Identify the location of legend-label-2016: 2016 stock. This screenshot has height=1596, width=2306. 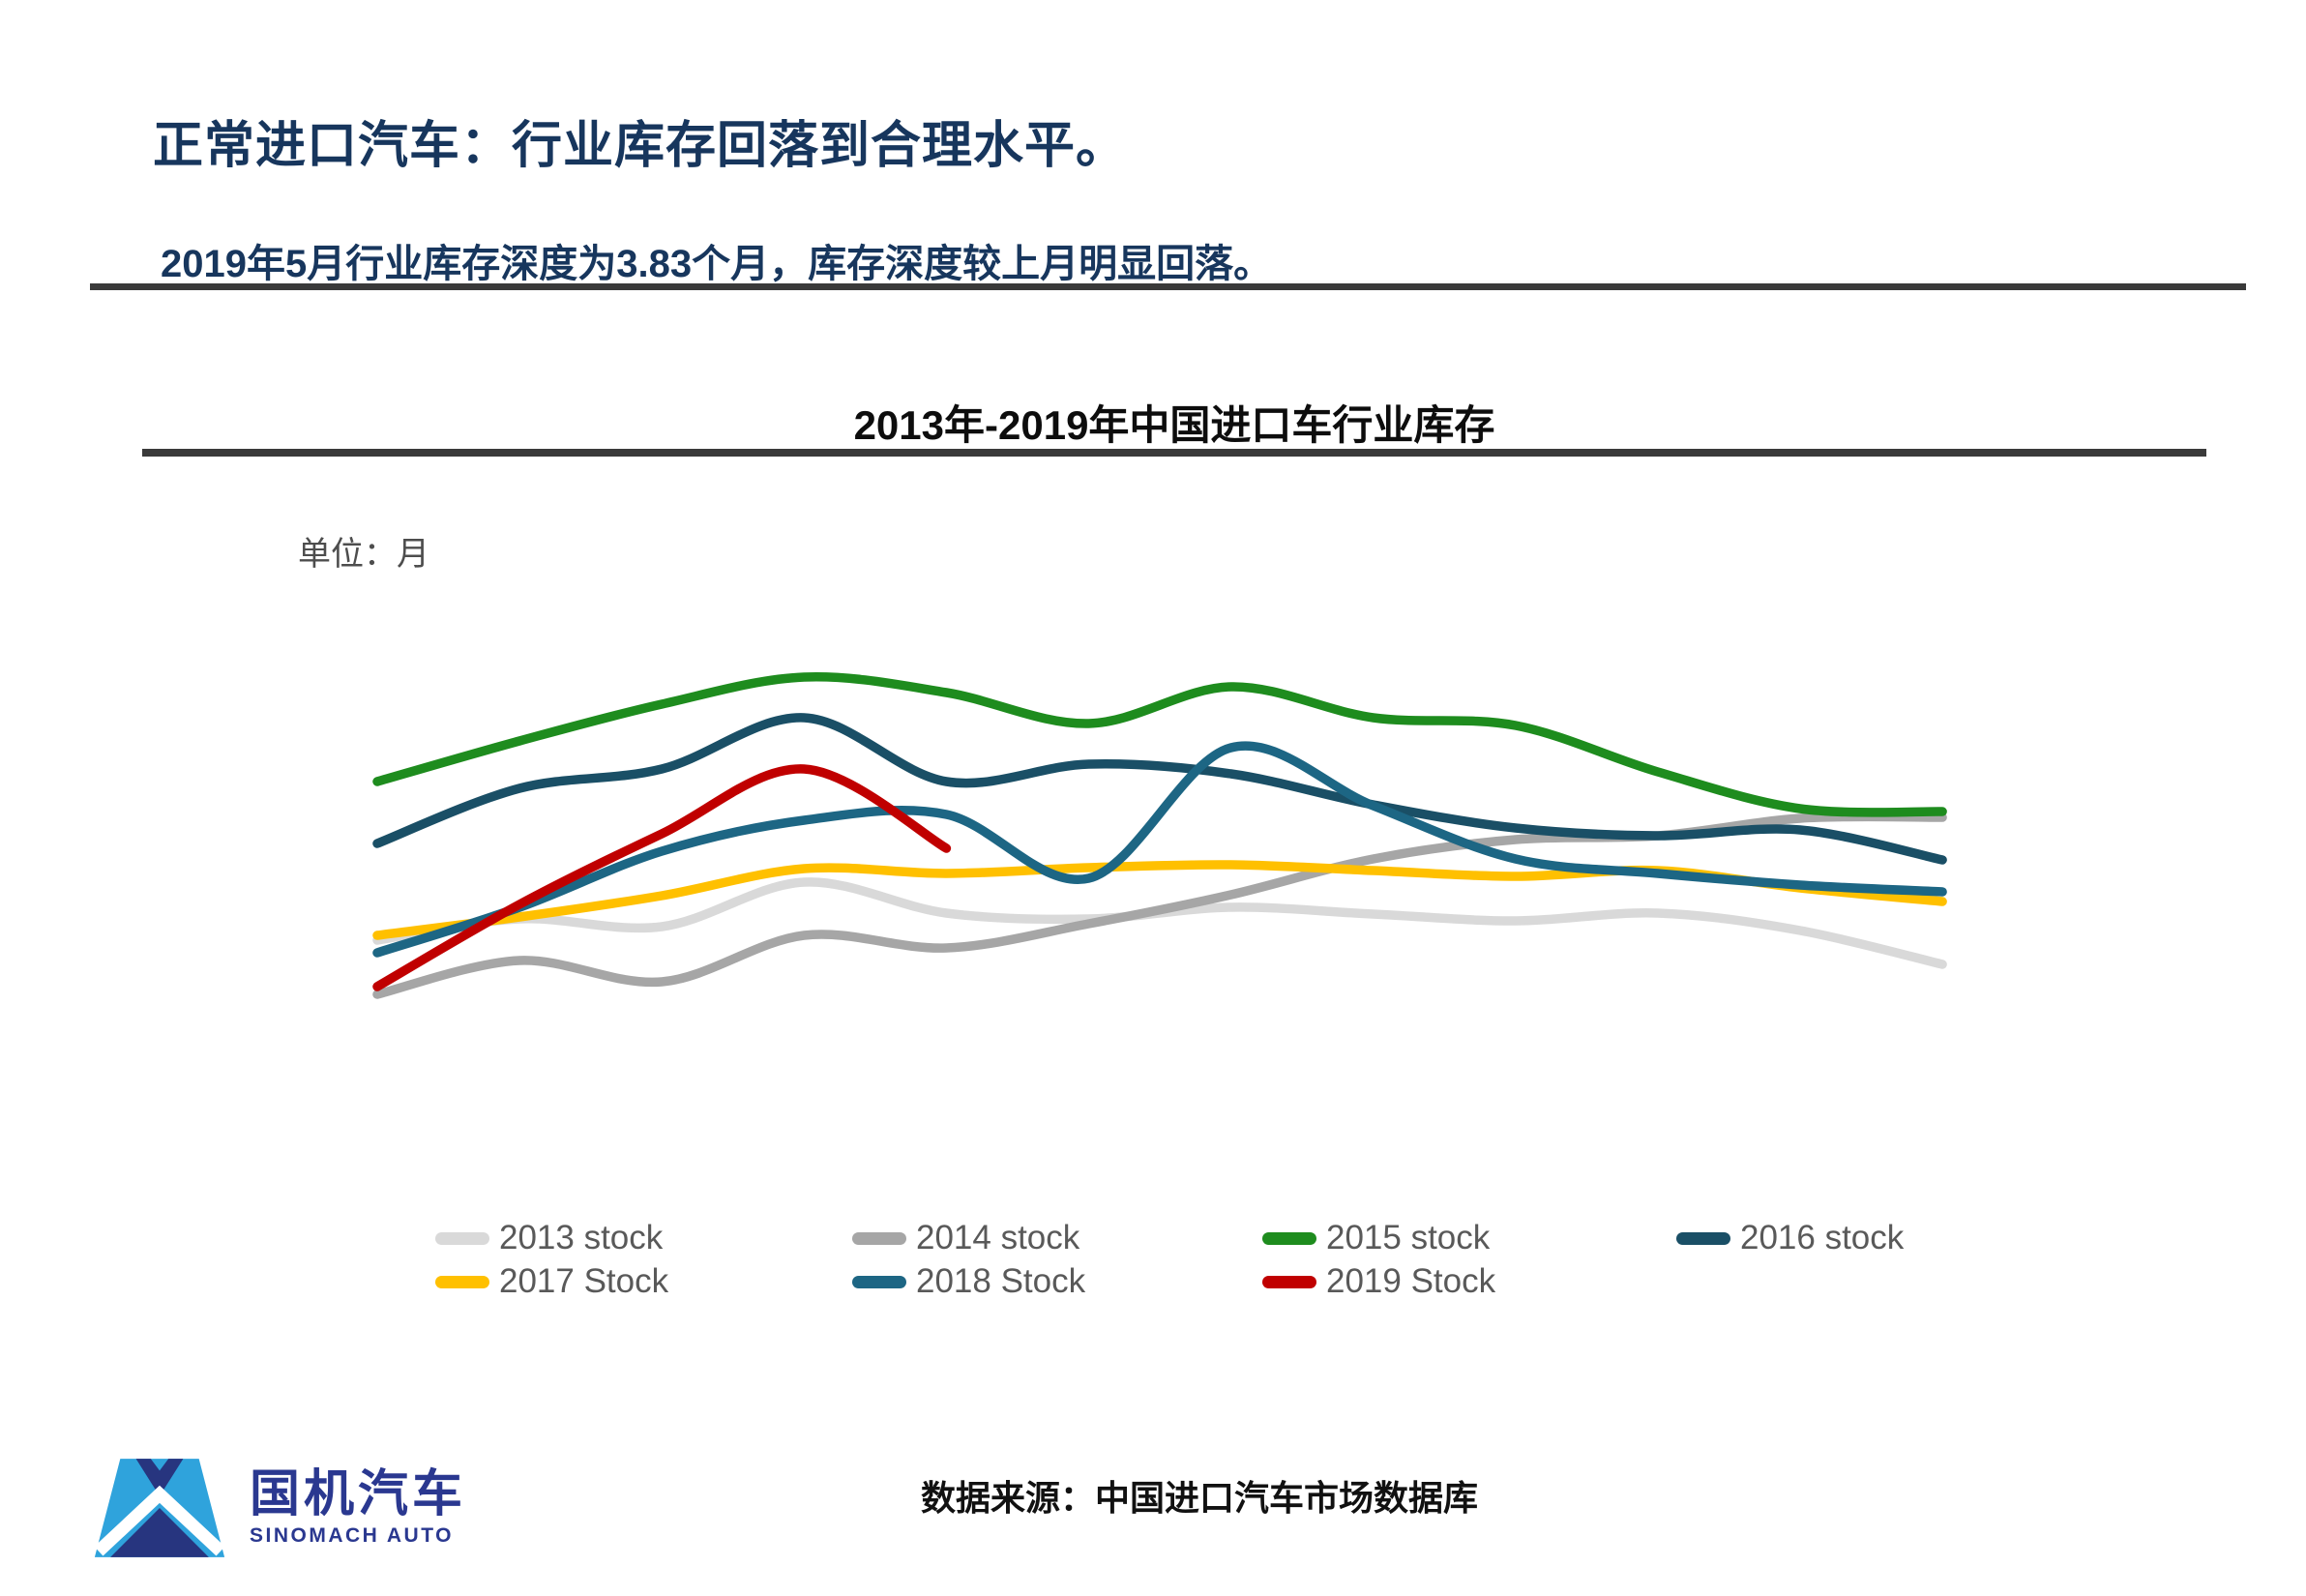
(1822, 1237).